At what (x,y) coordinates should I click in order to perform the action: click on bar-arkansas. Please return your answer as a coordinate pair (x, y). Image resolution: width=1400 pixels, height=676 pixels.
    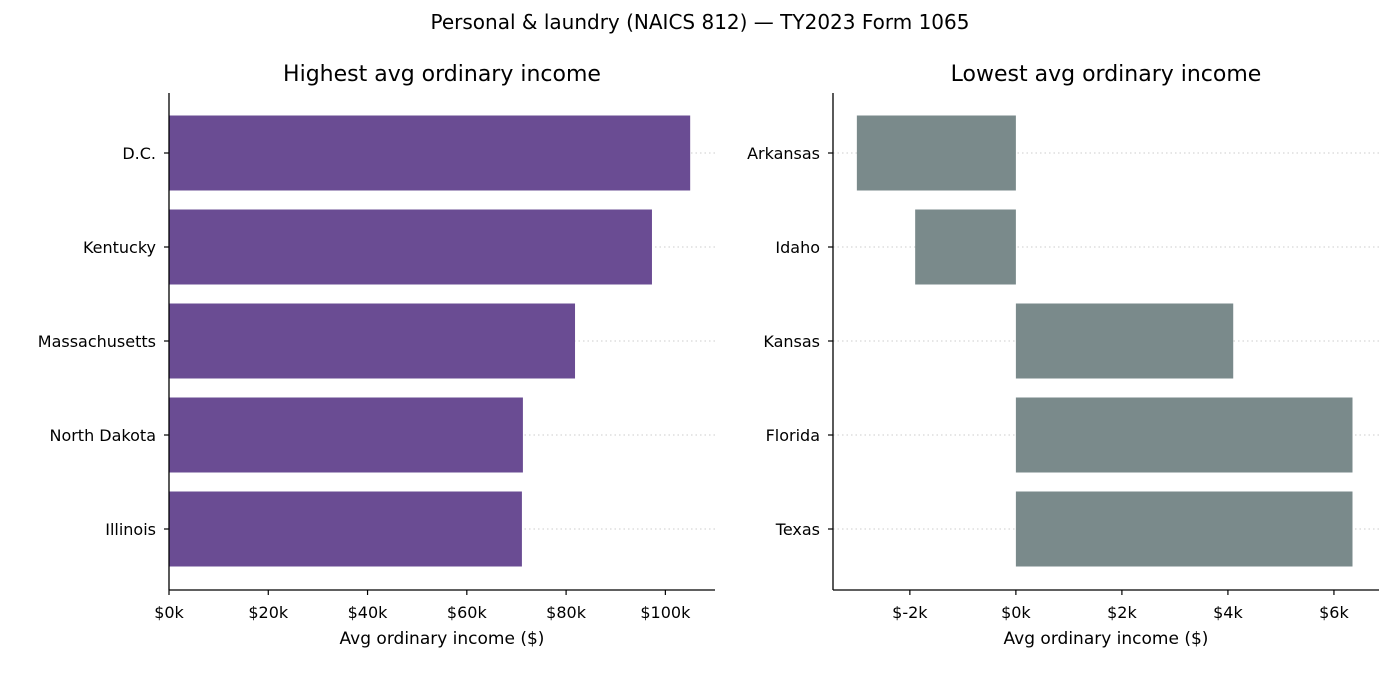
    Looking at the image, I should click on (936, 153).